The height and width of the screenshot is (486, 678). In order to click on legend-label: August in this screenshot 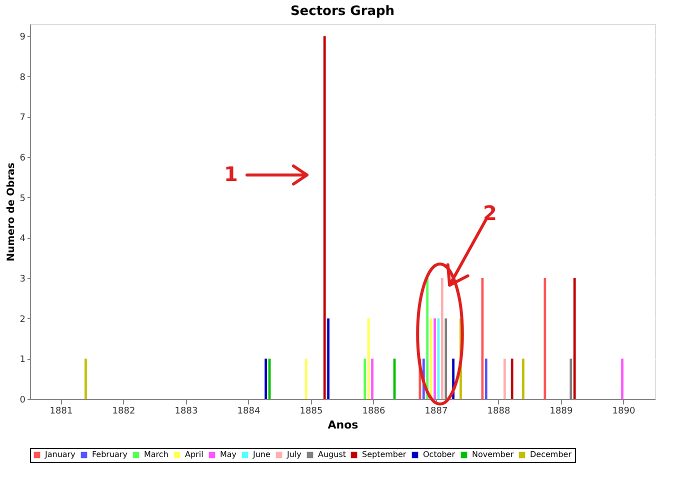, I will do `click(332, 454)`.